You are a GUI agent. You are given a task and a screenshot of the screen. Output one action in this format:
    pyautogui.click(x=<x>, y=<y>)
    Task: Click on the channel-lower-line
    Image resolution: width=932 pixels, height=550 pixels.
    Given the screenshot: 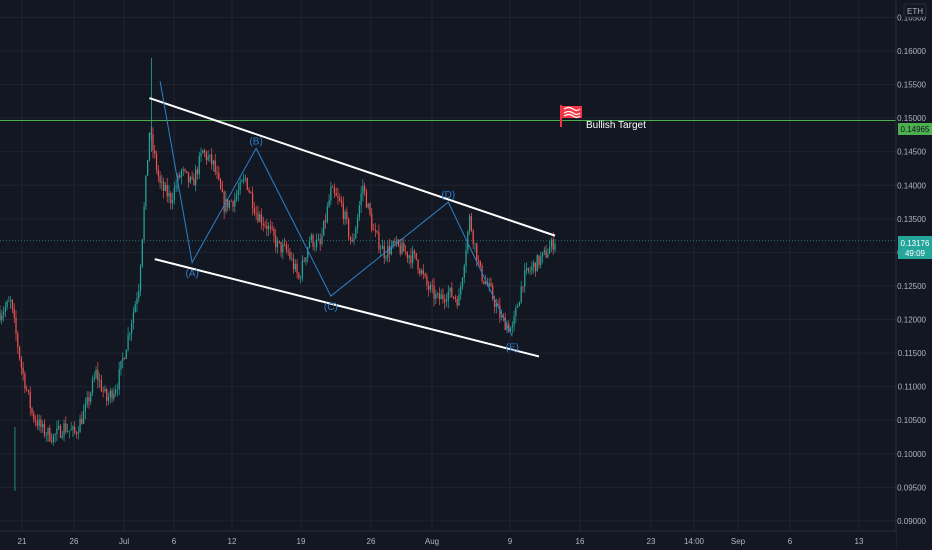 What is the action you would take?
    pyautogui.click(x=347, y=308)
    